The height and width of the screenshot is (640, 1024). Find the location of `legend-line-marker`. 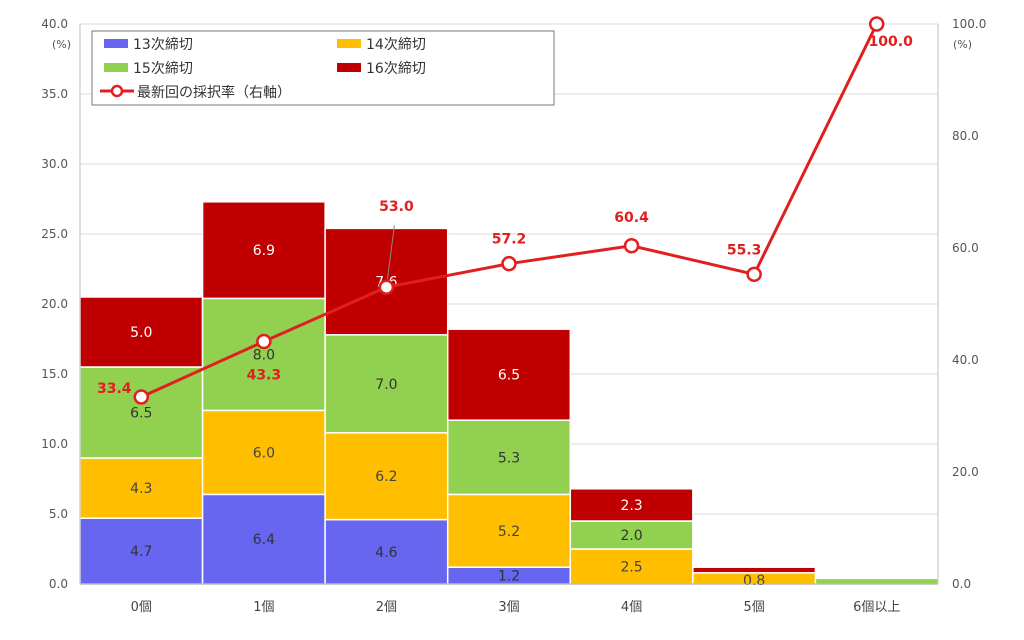

legend-line-marker is located at coordinates (117, 91).